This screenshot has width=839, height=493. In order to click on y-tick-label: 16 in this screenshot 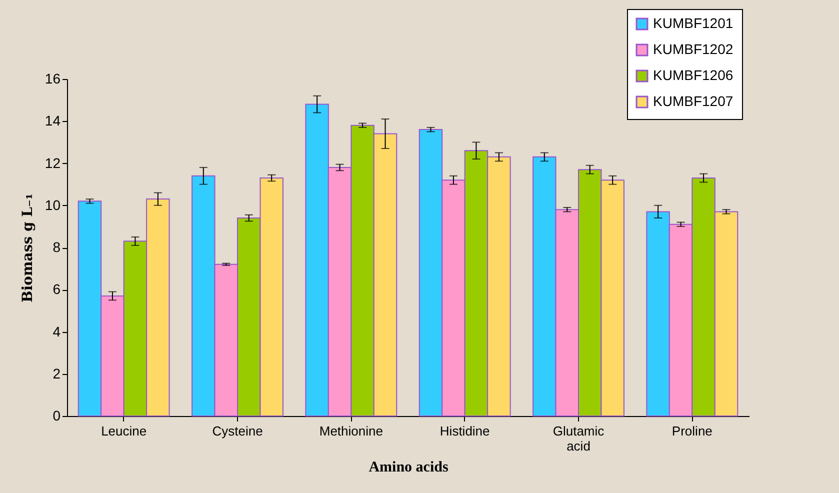, I will do `click(52, 78)`.